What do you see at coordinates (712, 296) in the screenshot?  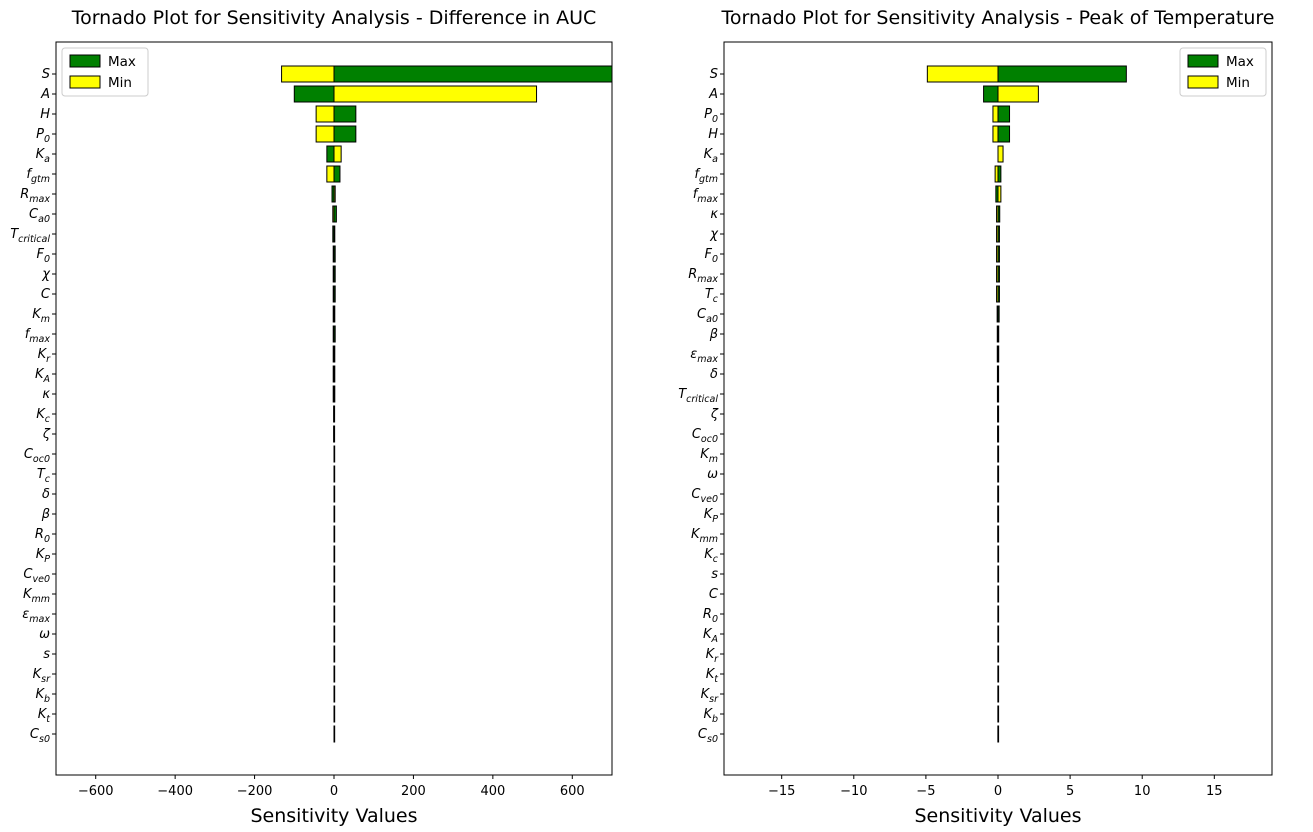 I see `y-tick-label: Tc` at bounding box center [712, 296].